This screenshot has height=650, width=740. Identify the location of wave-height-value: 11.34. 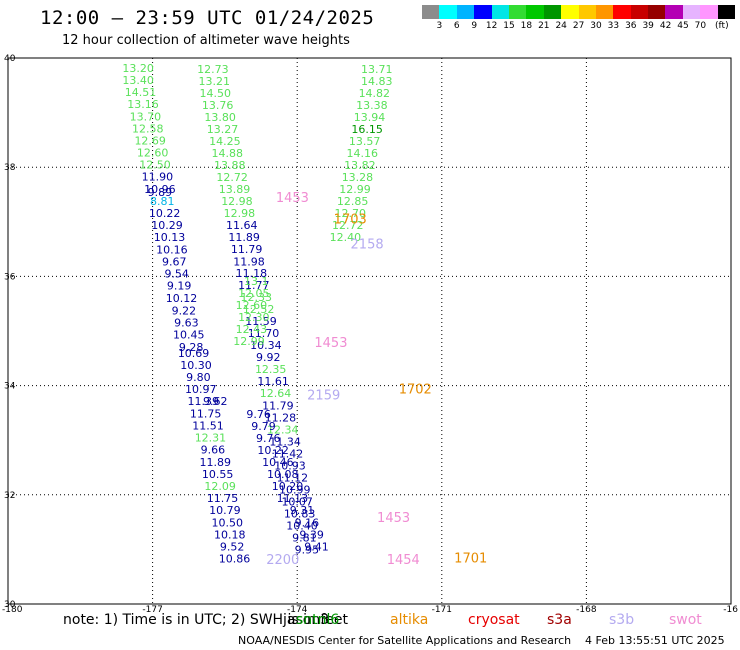
(285, 441).